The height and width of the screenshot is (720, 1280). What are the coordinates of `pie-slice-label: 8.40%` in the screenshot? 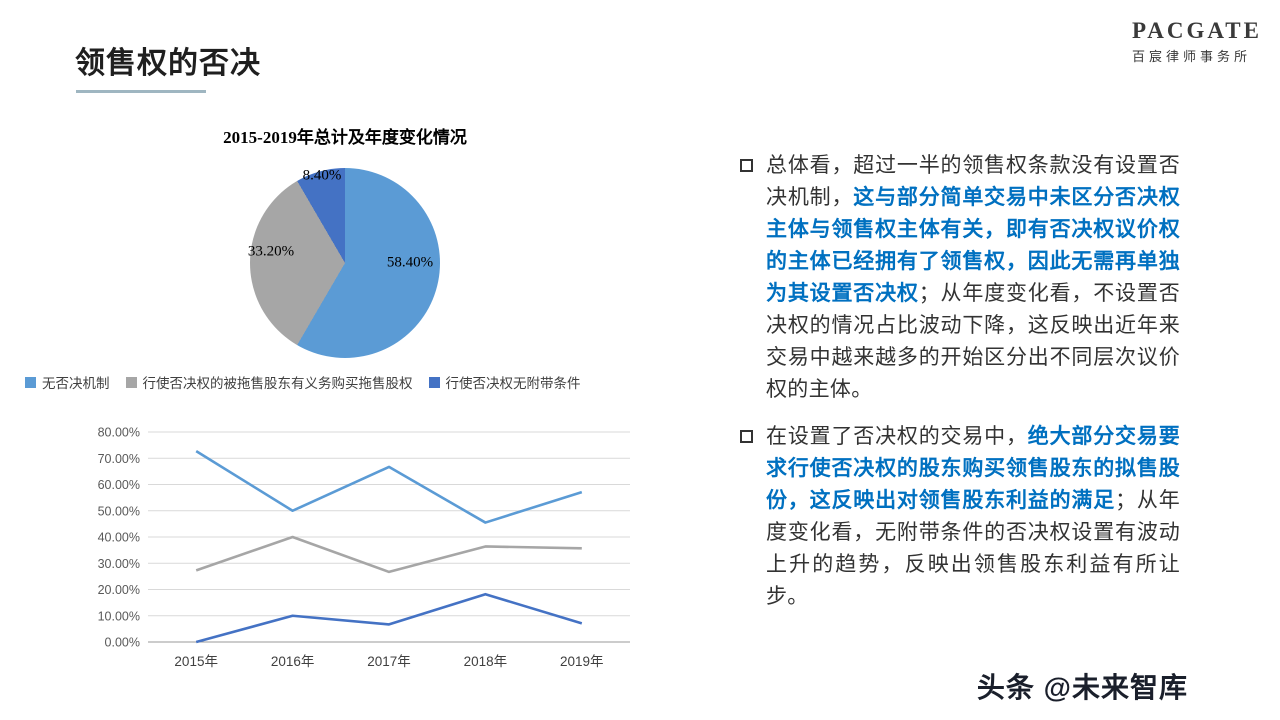 It's located at (322, 175).